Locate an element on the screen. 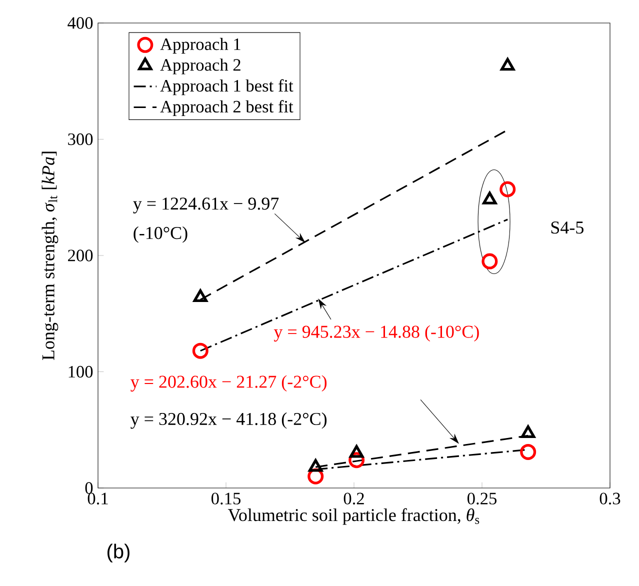 The height and width of the screenshot is (586, 639). x-tick-label: 0.2 is located at coordinates (354, 498).